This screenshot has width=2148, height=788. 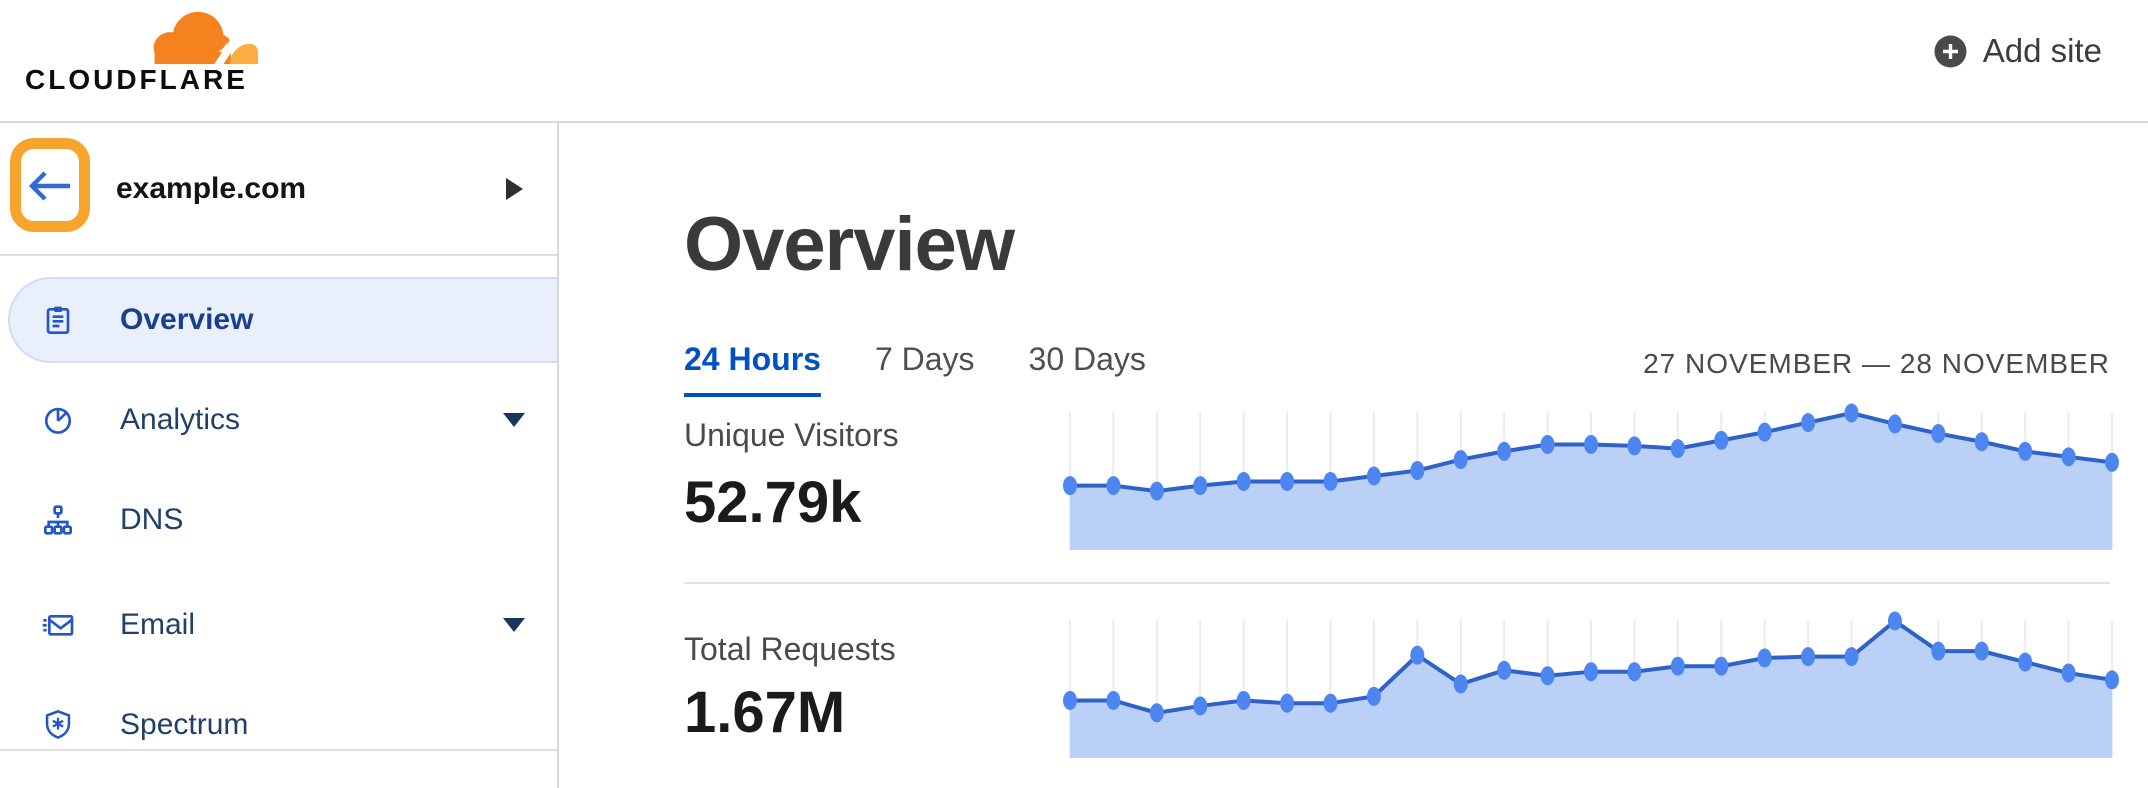 I want to click on sidebar-item-email: Email, so click(x=282, y=625).